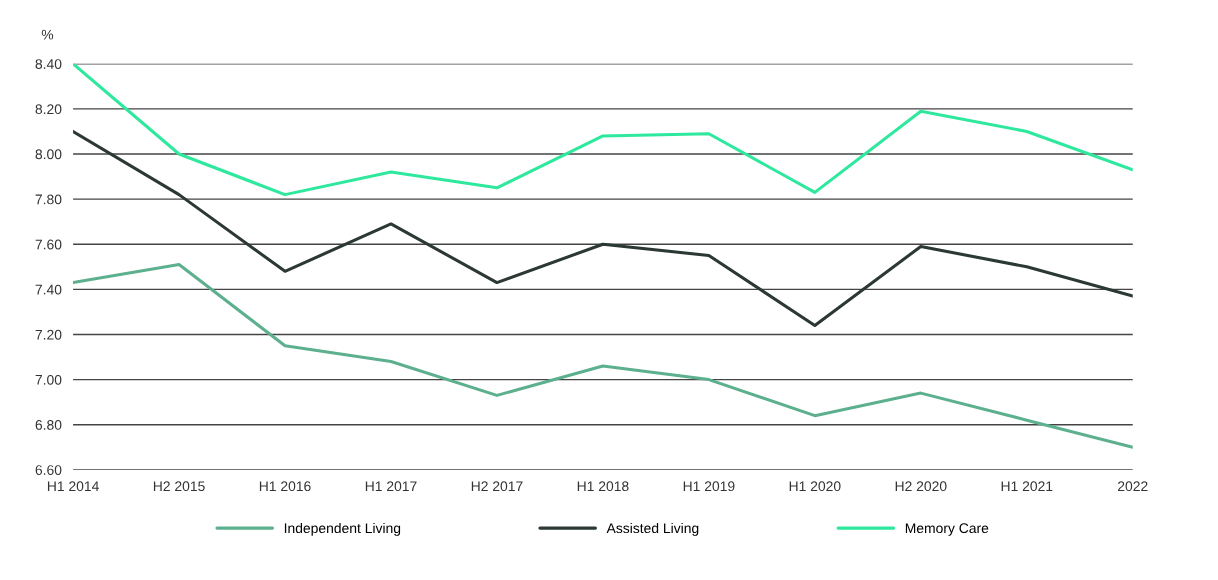 Image resolution: width=1218 pixels, height=580 pixels. What do you see at coordinates (48, 289) in the screenshot?
I see `y-tick-label: 7.40` at bounding box center [48, 289].